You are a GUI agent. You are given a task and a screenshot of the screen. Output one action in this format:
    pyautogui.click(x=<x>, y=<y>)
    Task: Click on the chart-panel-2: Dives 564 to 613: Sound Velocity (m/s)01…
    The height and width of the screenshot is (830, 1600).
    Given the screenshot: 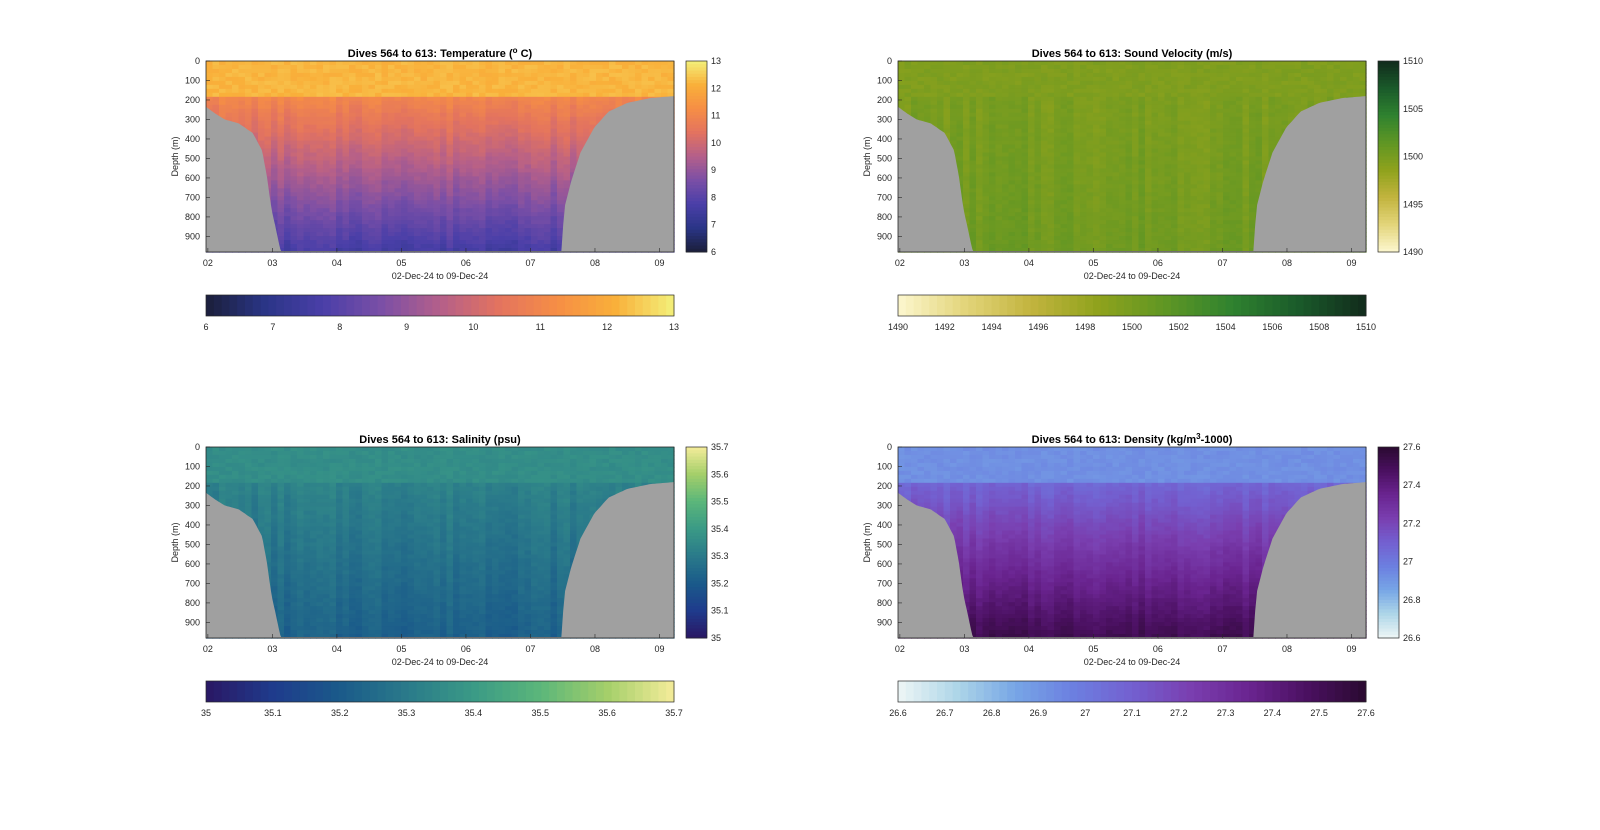 What is the action you would take?
    pyautogui.click(x=1142, y=190)
    